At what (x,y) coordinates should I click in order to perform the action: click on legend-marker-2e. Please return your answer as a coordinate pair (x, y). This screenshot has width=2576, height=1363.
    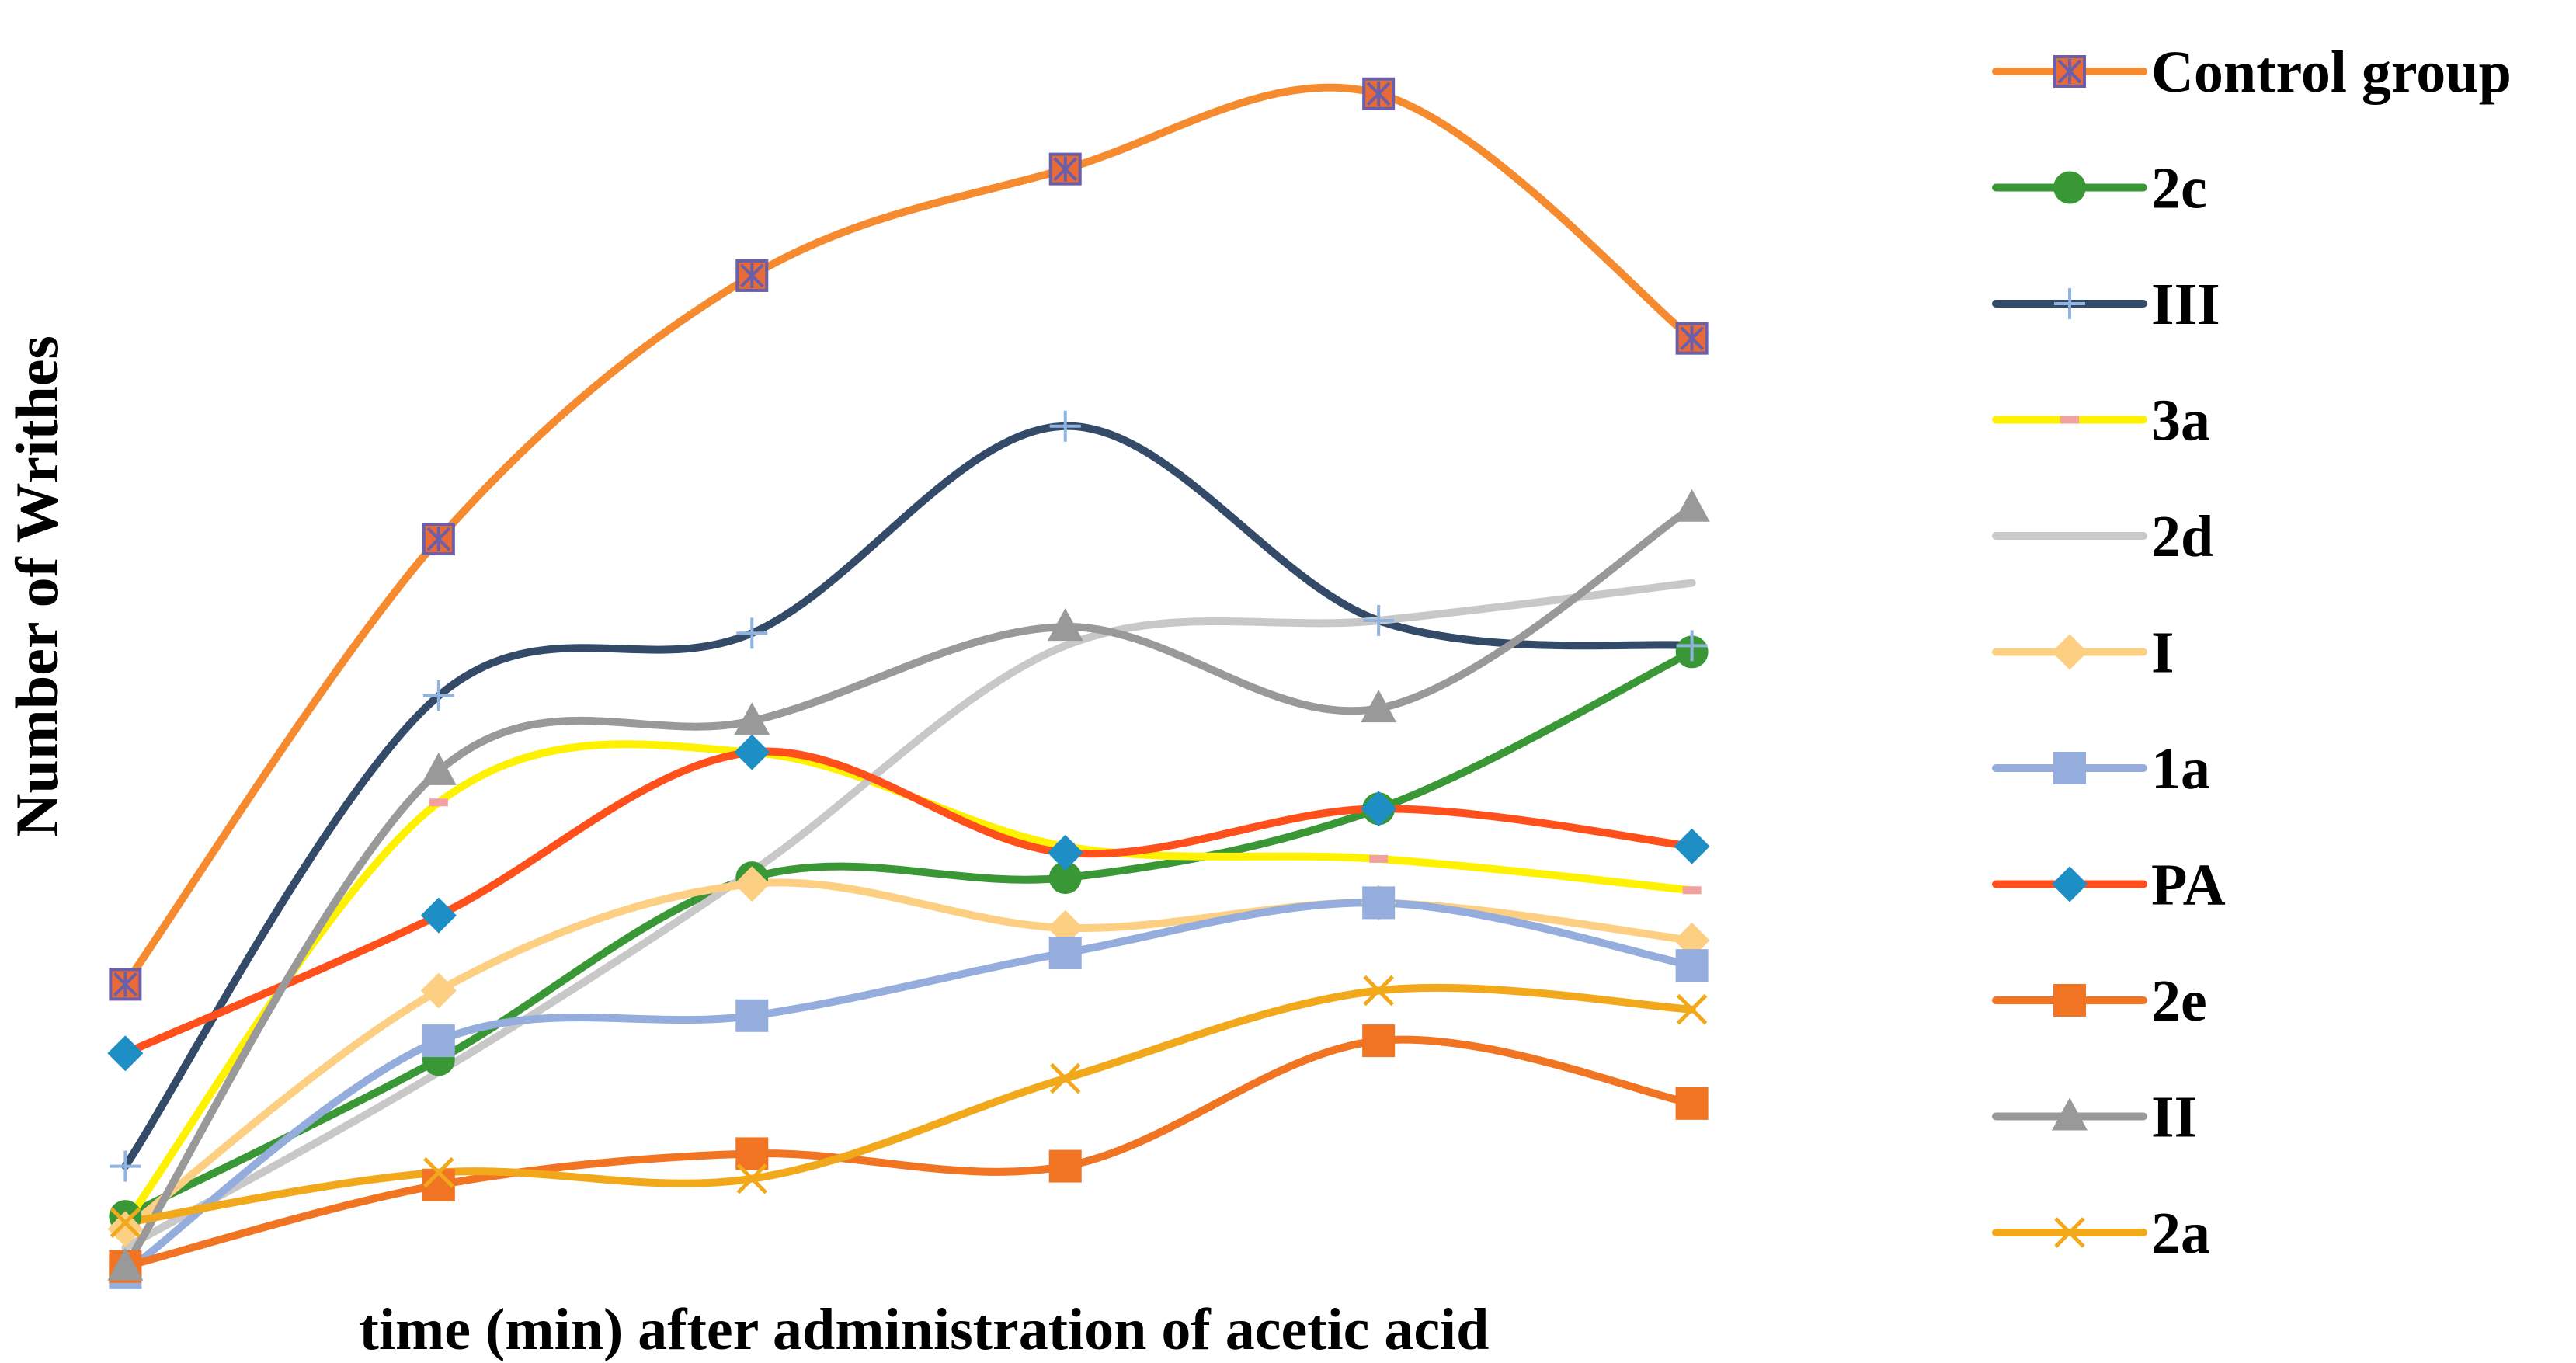
    Looking at the image, I should click on (2069, 1000).